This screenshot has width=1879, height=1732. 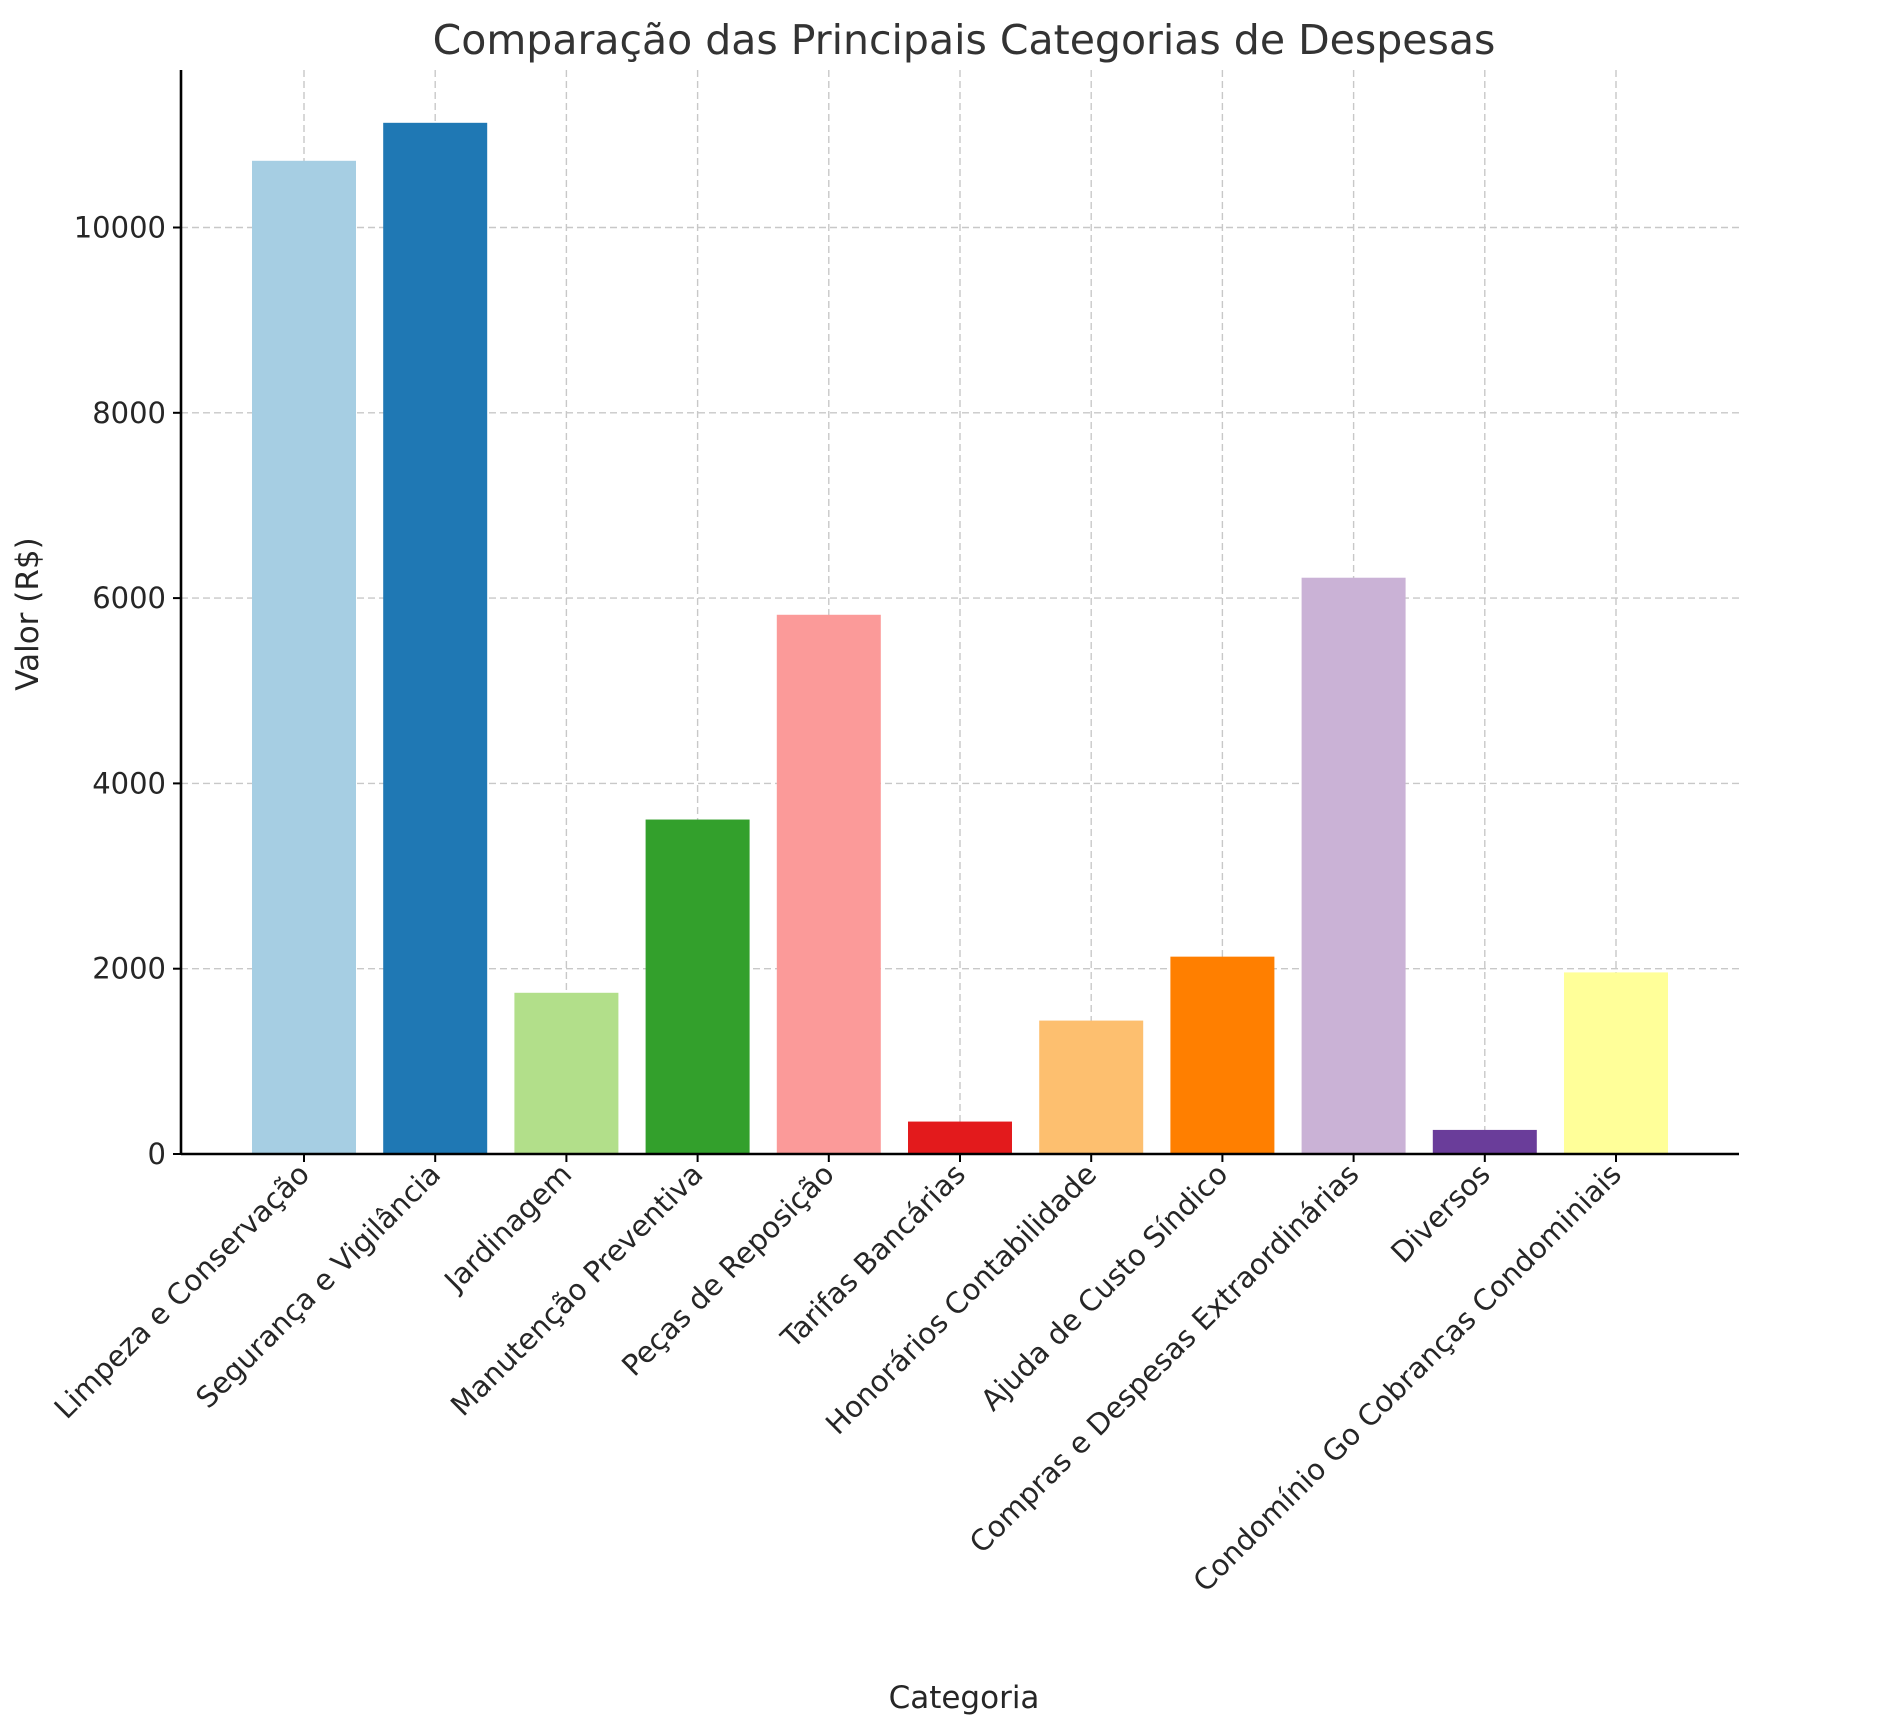 I want to click on x-tick-label: Manutenção Preventiva, so click(x=577, y=1290).